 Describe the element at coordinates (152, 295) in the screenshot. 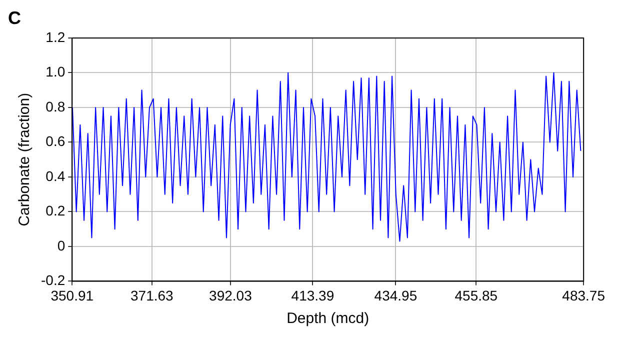

I see `x-tick-label: 371.63` at that location.